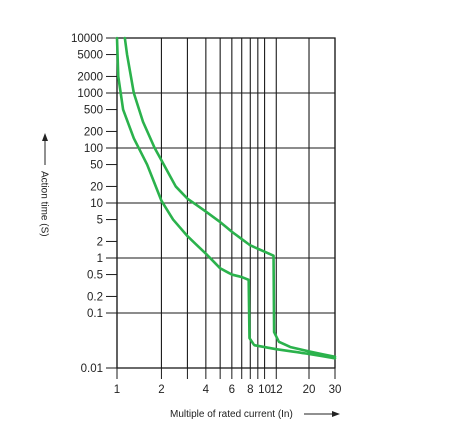 The image size is (473, 438). Describe the element at coordinates (276, 390) in the screenshot. I see `x-tick-label: 12` at that location.